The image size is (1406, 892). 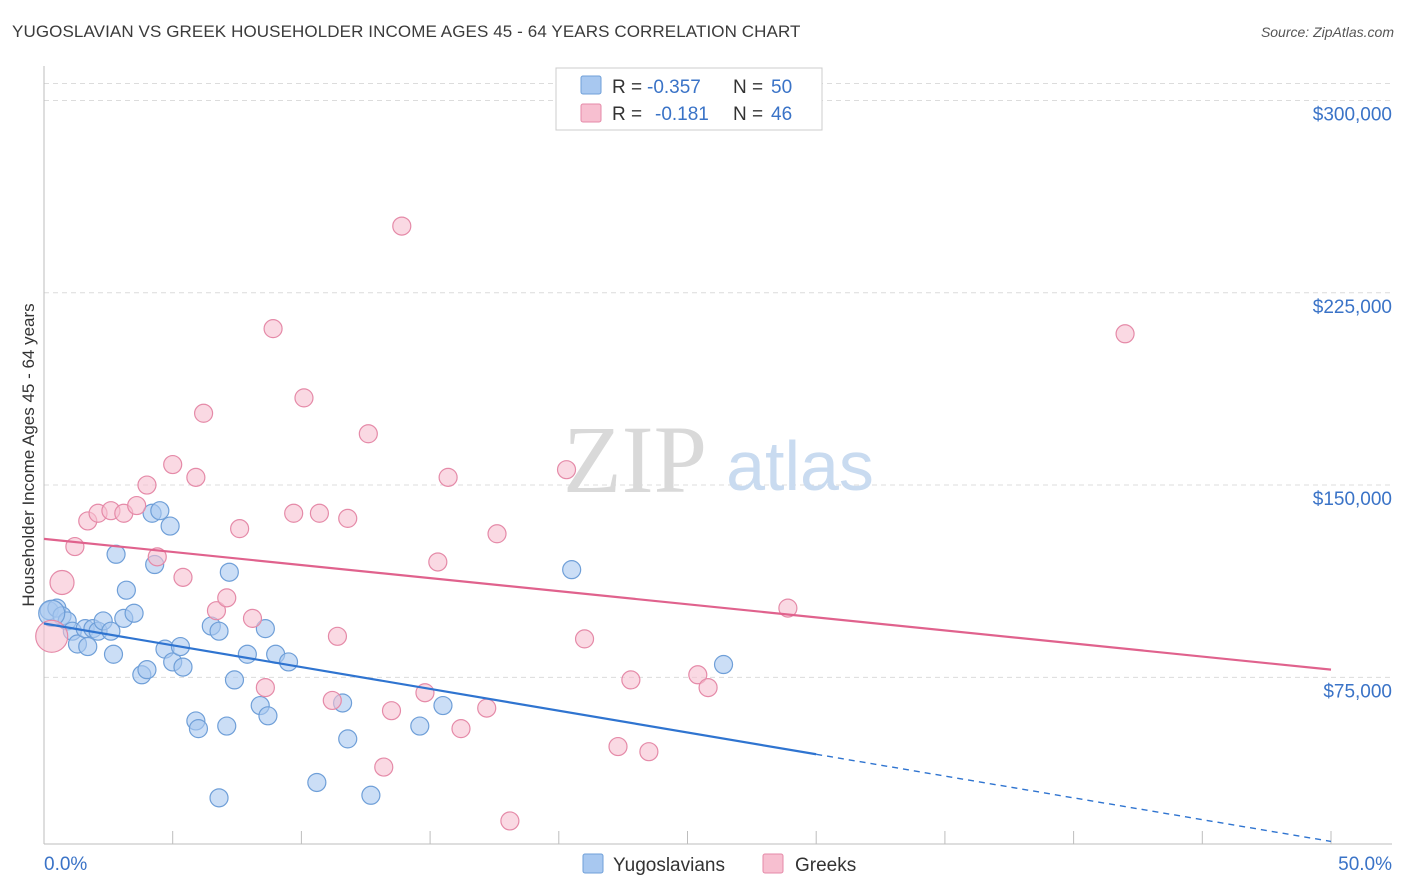 I want to click on watermark-zip: ZIP, so click(x=635, y=459).